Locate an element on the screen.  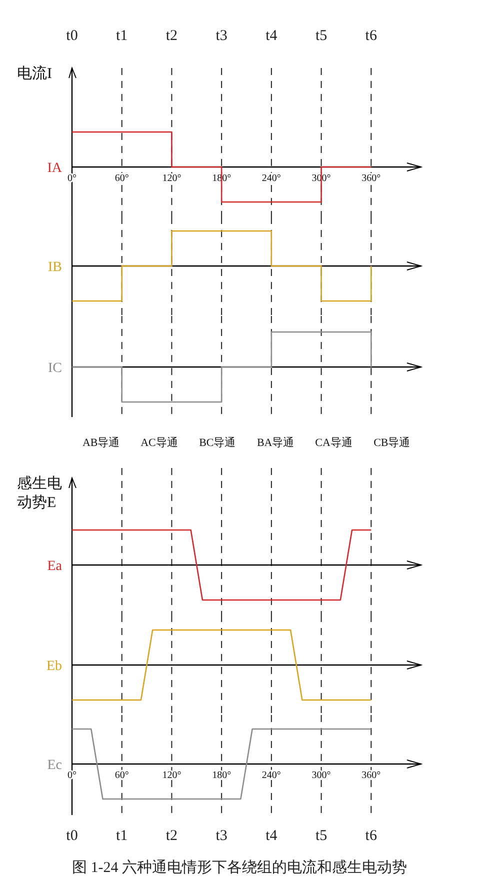
text: IA is located at coordinates (55, 168).